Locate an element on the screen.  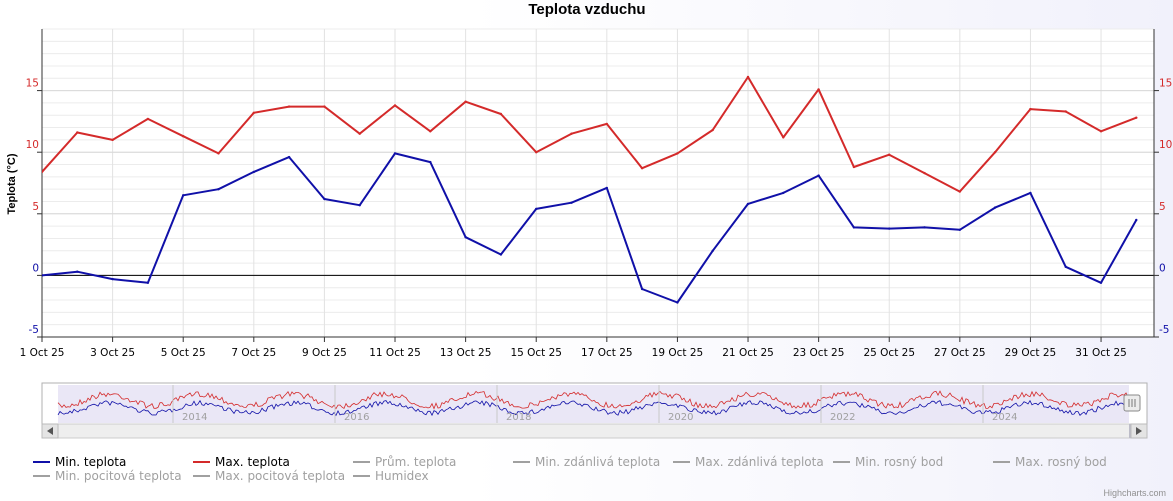
x-tick-label: 27 Oct 25 is located at coordinates (960, 353).